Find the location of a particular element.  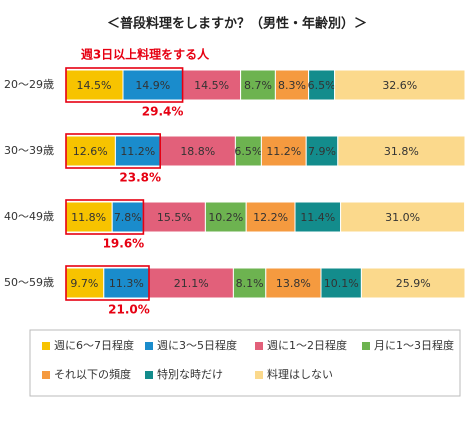

highlight-label: 23.8% is located at coordinates (140, 178).